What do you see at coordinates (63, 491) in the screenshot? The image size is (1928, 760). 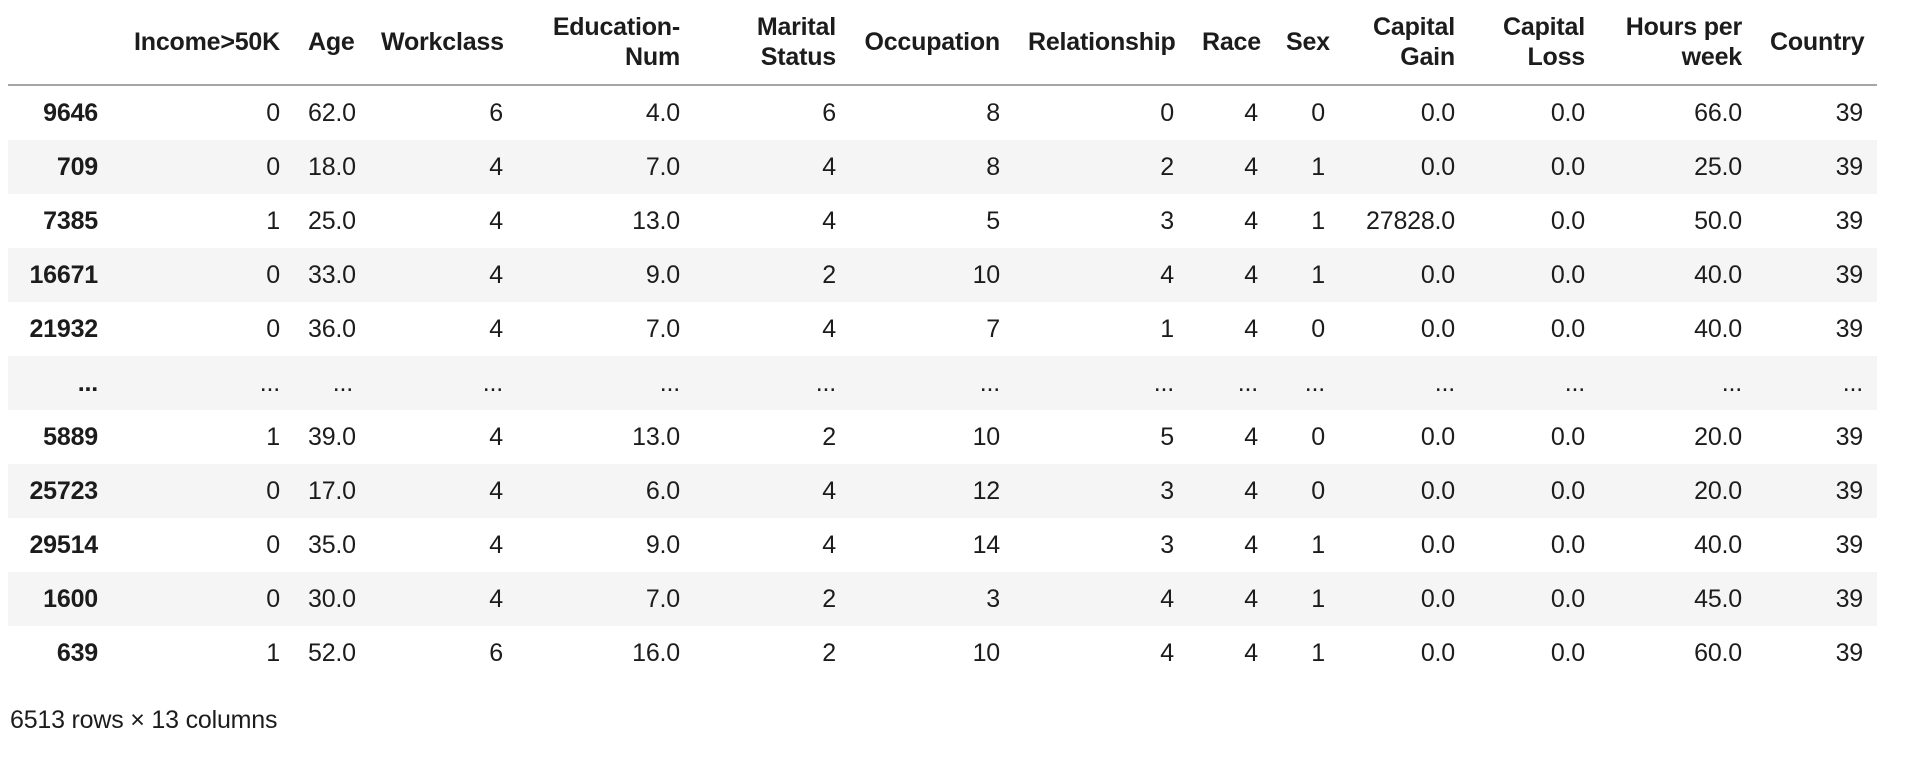 I see `row-index-label: 25723` at bounding box center [63, 491].